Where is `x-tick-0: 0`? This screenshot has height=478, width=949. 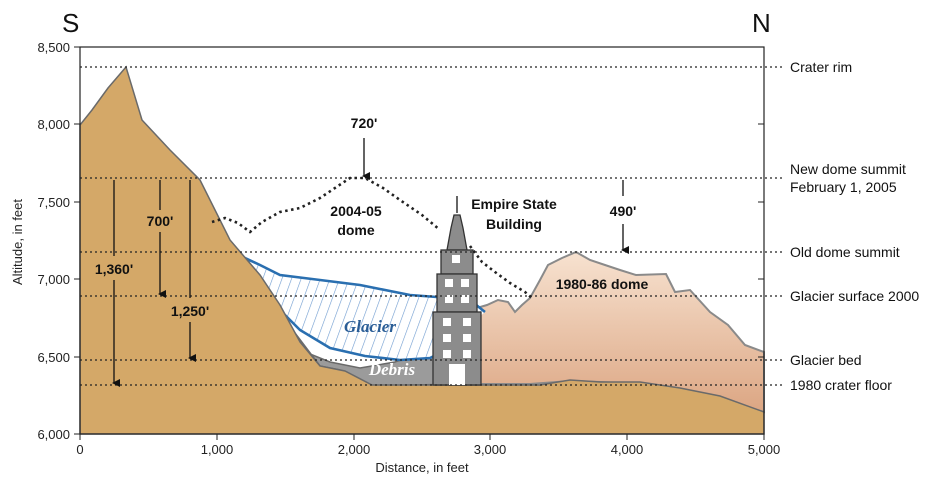 x-tick-0: 0 is located at coordinates (79, 449).